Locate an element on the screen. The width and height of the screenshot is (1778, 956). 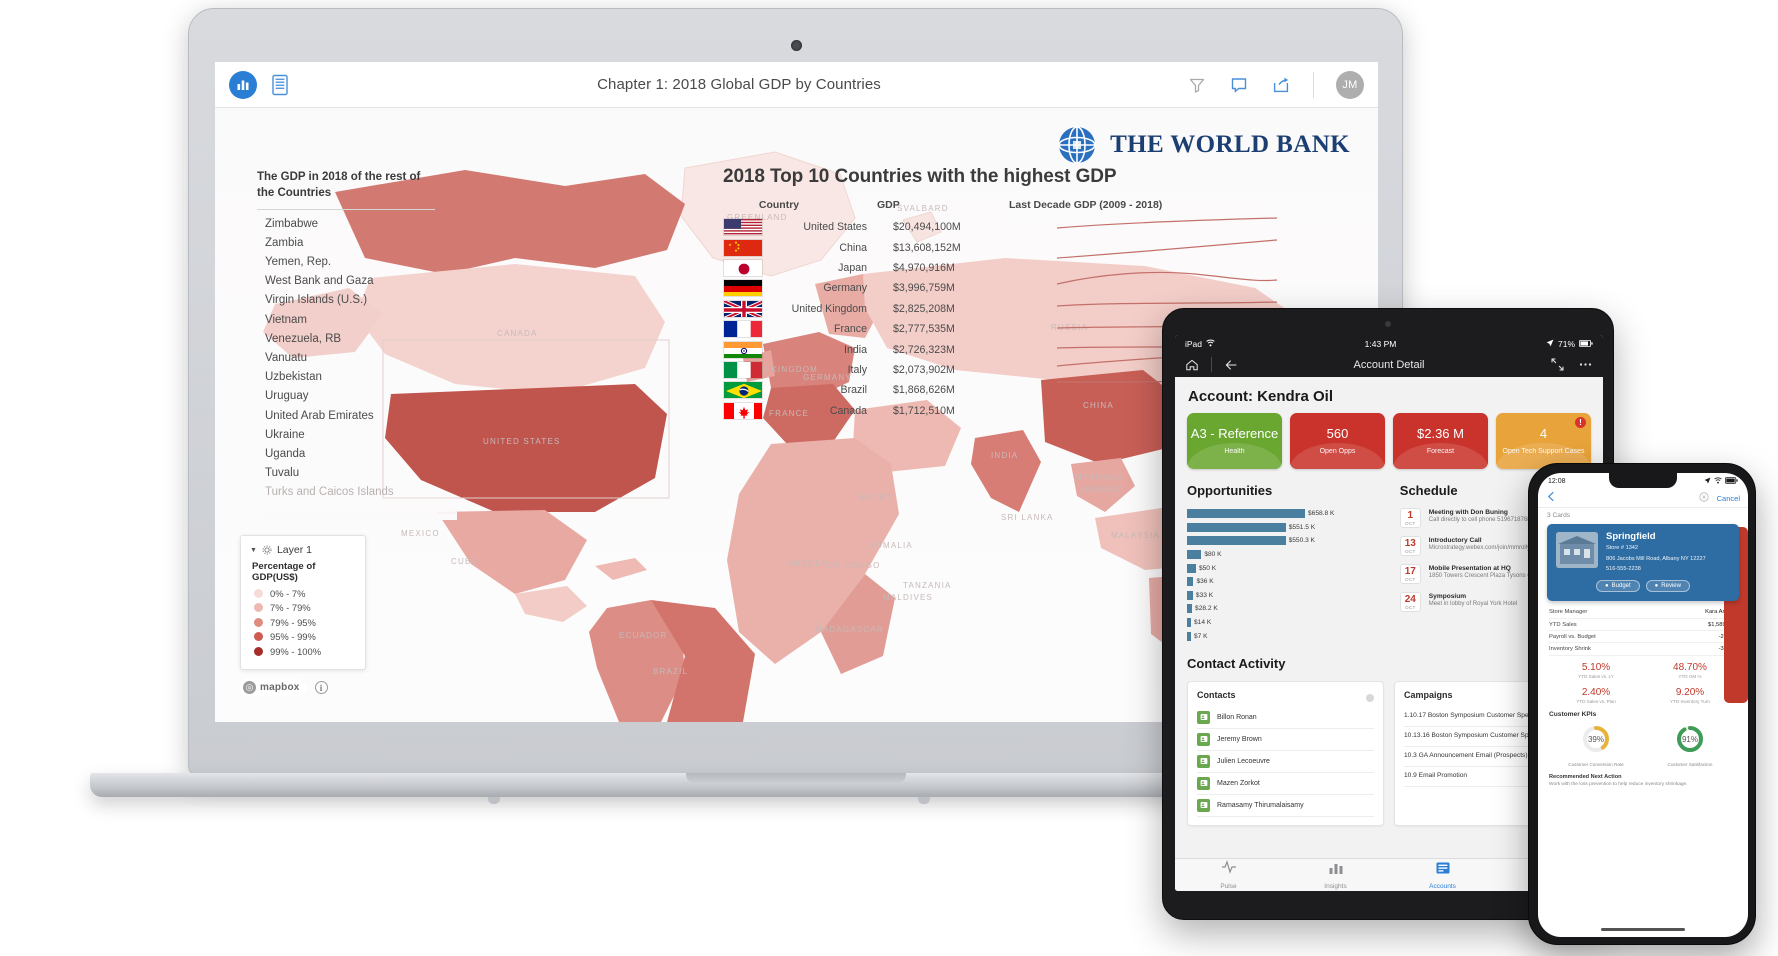
country-list-item: Vanuatu is located at coordinates (286, 357).